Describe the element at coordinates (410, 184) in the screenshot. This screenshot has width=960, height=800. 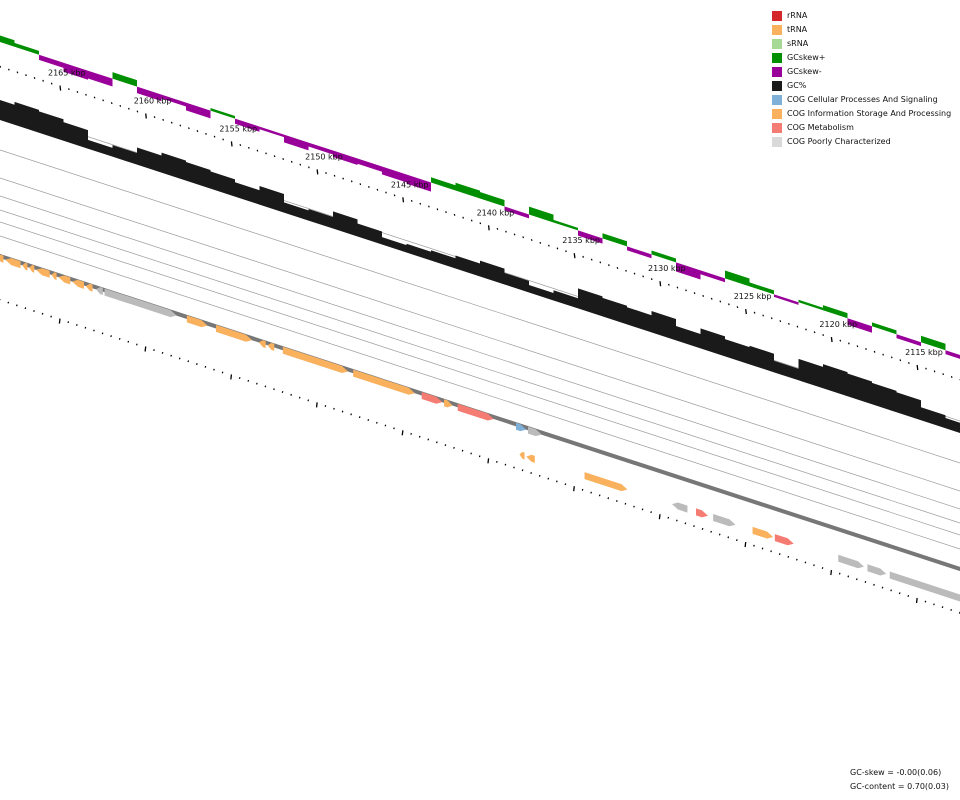
I see `position-label: 2145 kbp` at that location.